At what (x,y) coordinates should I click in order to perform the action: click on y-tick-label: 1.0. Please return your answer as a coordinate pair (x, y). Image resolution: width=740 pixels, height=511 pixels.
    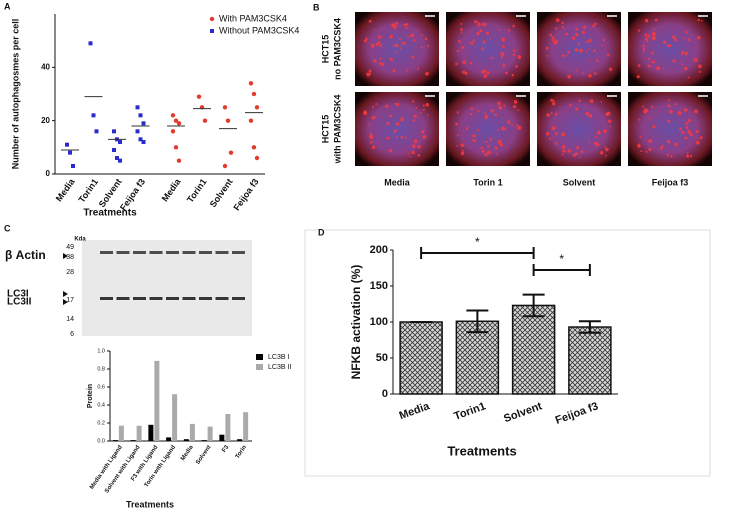
    Looking at the image, I should click on (101, 351).